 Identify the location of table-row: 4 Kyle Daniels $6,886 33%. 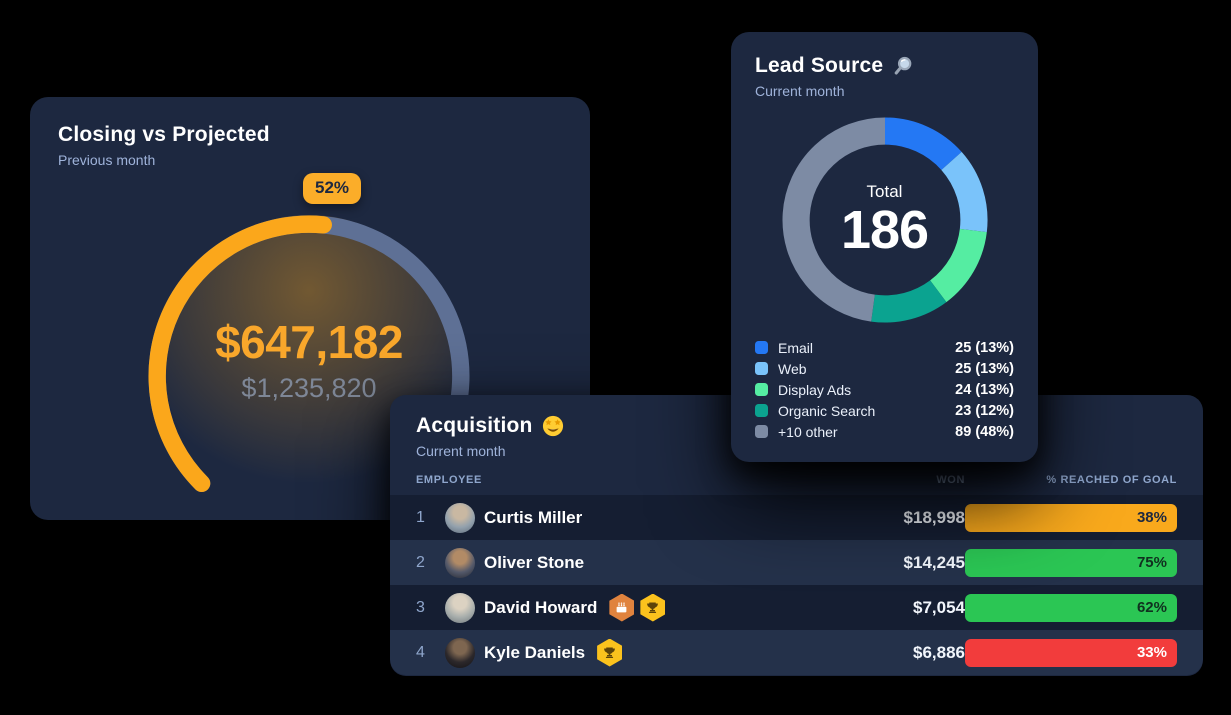
(796, 652).